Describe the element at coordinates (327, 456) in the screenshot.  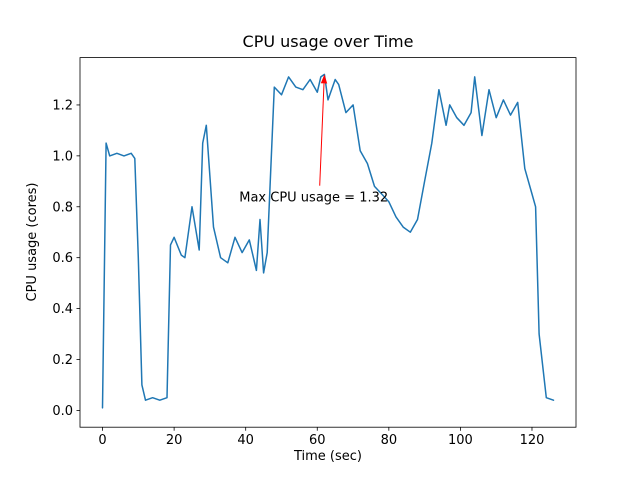
I see `x-axis-label: Time (sec)` at that location.